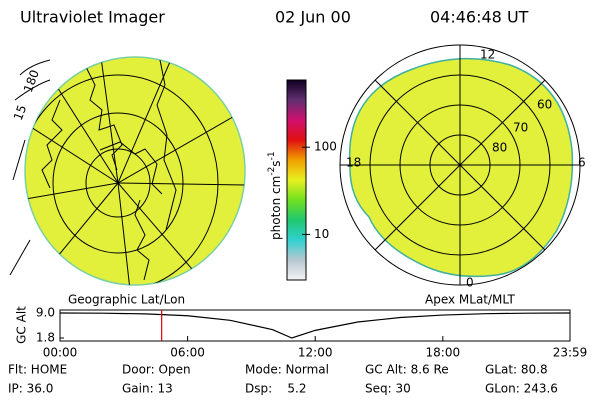 The image size is (600, 400). I want to click on mlat-label: 70, so click(520, 128).